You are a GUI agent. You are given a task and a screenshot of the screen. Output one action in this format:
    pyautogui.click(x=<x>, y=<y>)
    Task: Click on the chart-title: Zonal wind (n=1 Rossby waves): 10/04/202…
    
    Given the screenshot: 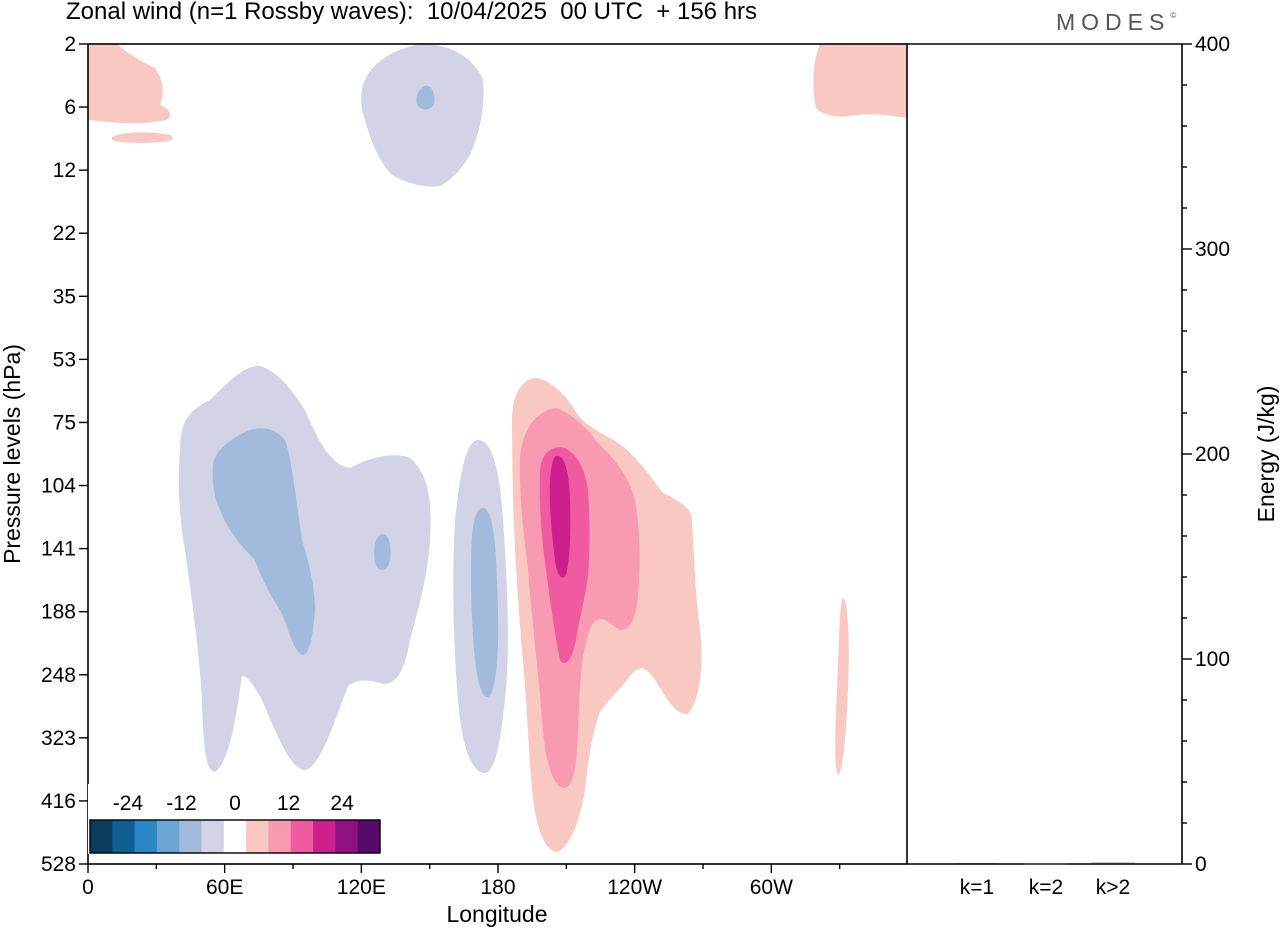 What is the action you would take?
    pyautogui.click(x=412, y=12)
    